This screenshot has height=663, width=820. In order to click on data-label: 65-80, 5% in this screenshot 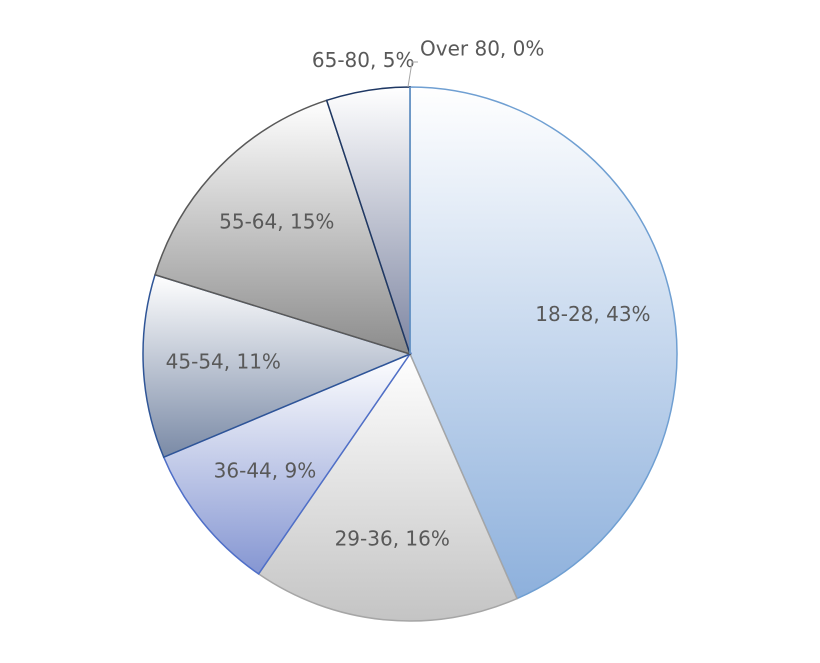, I will do `click(363, 60)`.